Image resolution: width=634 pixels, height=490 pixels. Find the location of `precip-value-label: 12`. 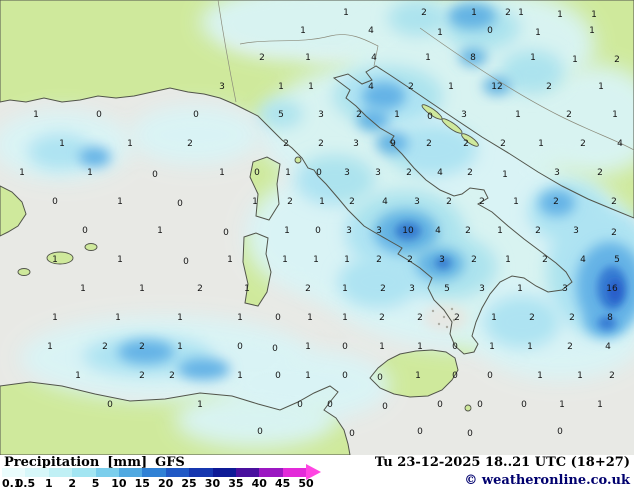

precip-value-label: 12 is located at coordinates (496, 87).